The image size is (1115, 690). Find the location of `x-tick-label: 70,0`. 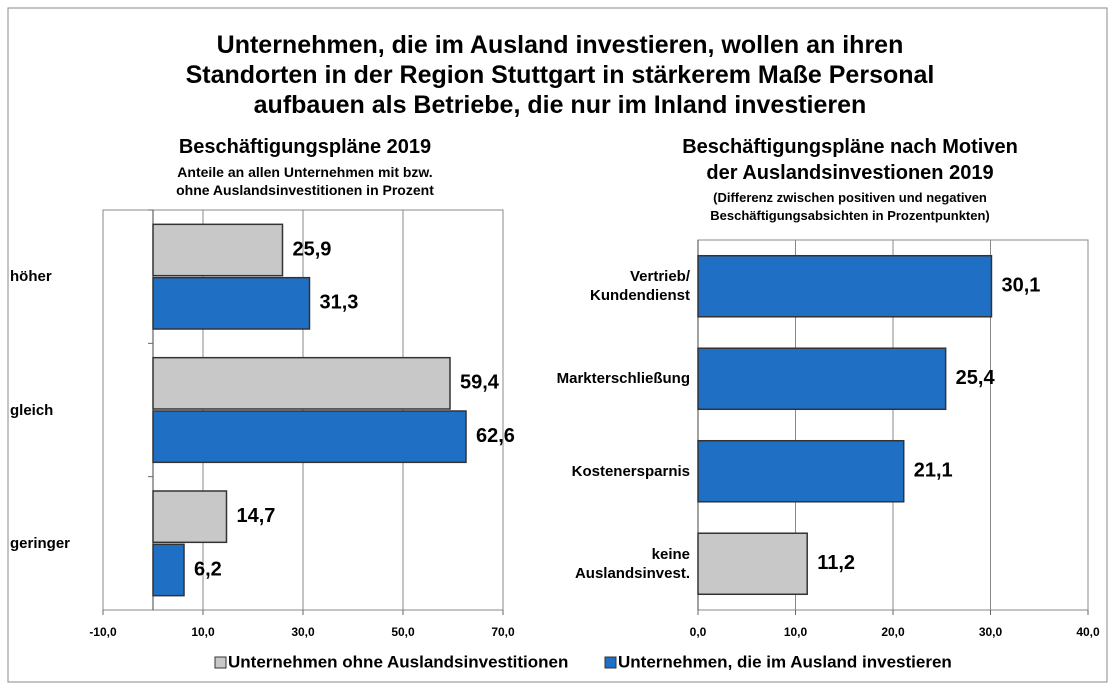

x-tick-label: 70,0 is located at coordinates (503, 632).